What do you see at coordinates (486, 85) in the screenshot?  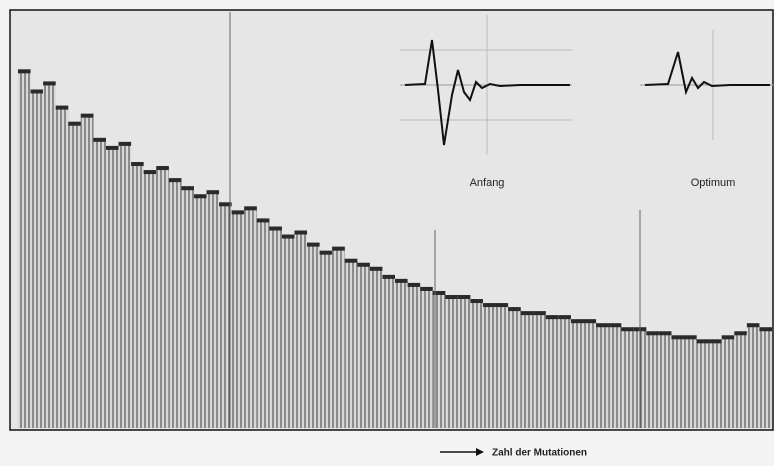 I see `inset-anfang` at bounding box center [486, 85].